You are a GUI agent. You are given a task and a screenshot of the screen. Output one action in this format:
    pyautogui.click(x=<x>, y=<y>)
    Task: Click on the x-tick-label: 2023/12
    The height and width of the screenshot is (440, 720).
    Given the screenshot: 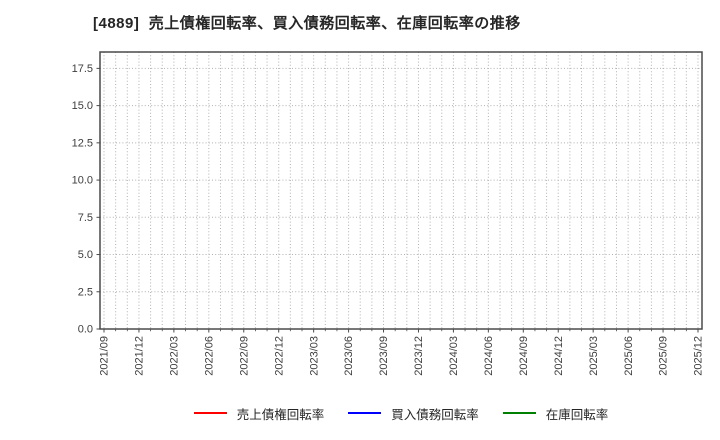 What is the action you would take?
    pyautogui.click(x=419, y=356)
    